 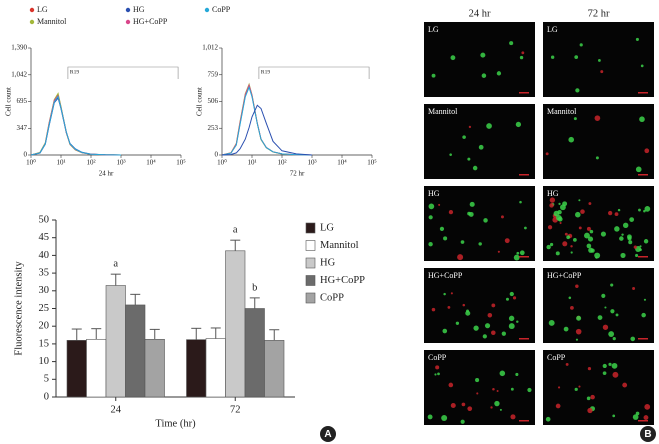 What do you see at coordinates (254, 287) in the screenshot?
I see `annotation: b` at bounding box center [254, 287].